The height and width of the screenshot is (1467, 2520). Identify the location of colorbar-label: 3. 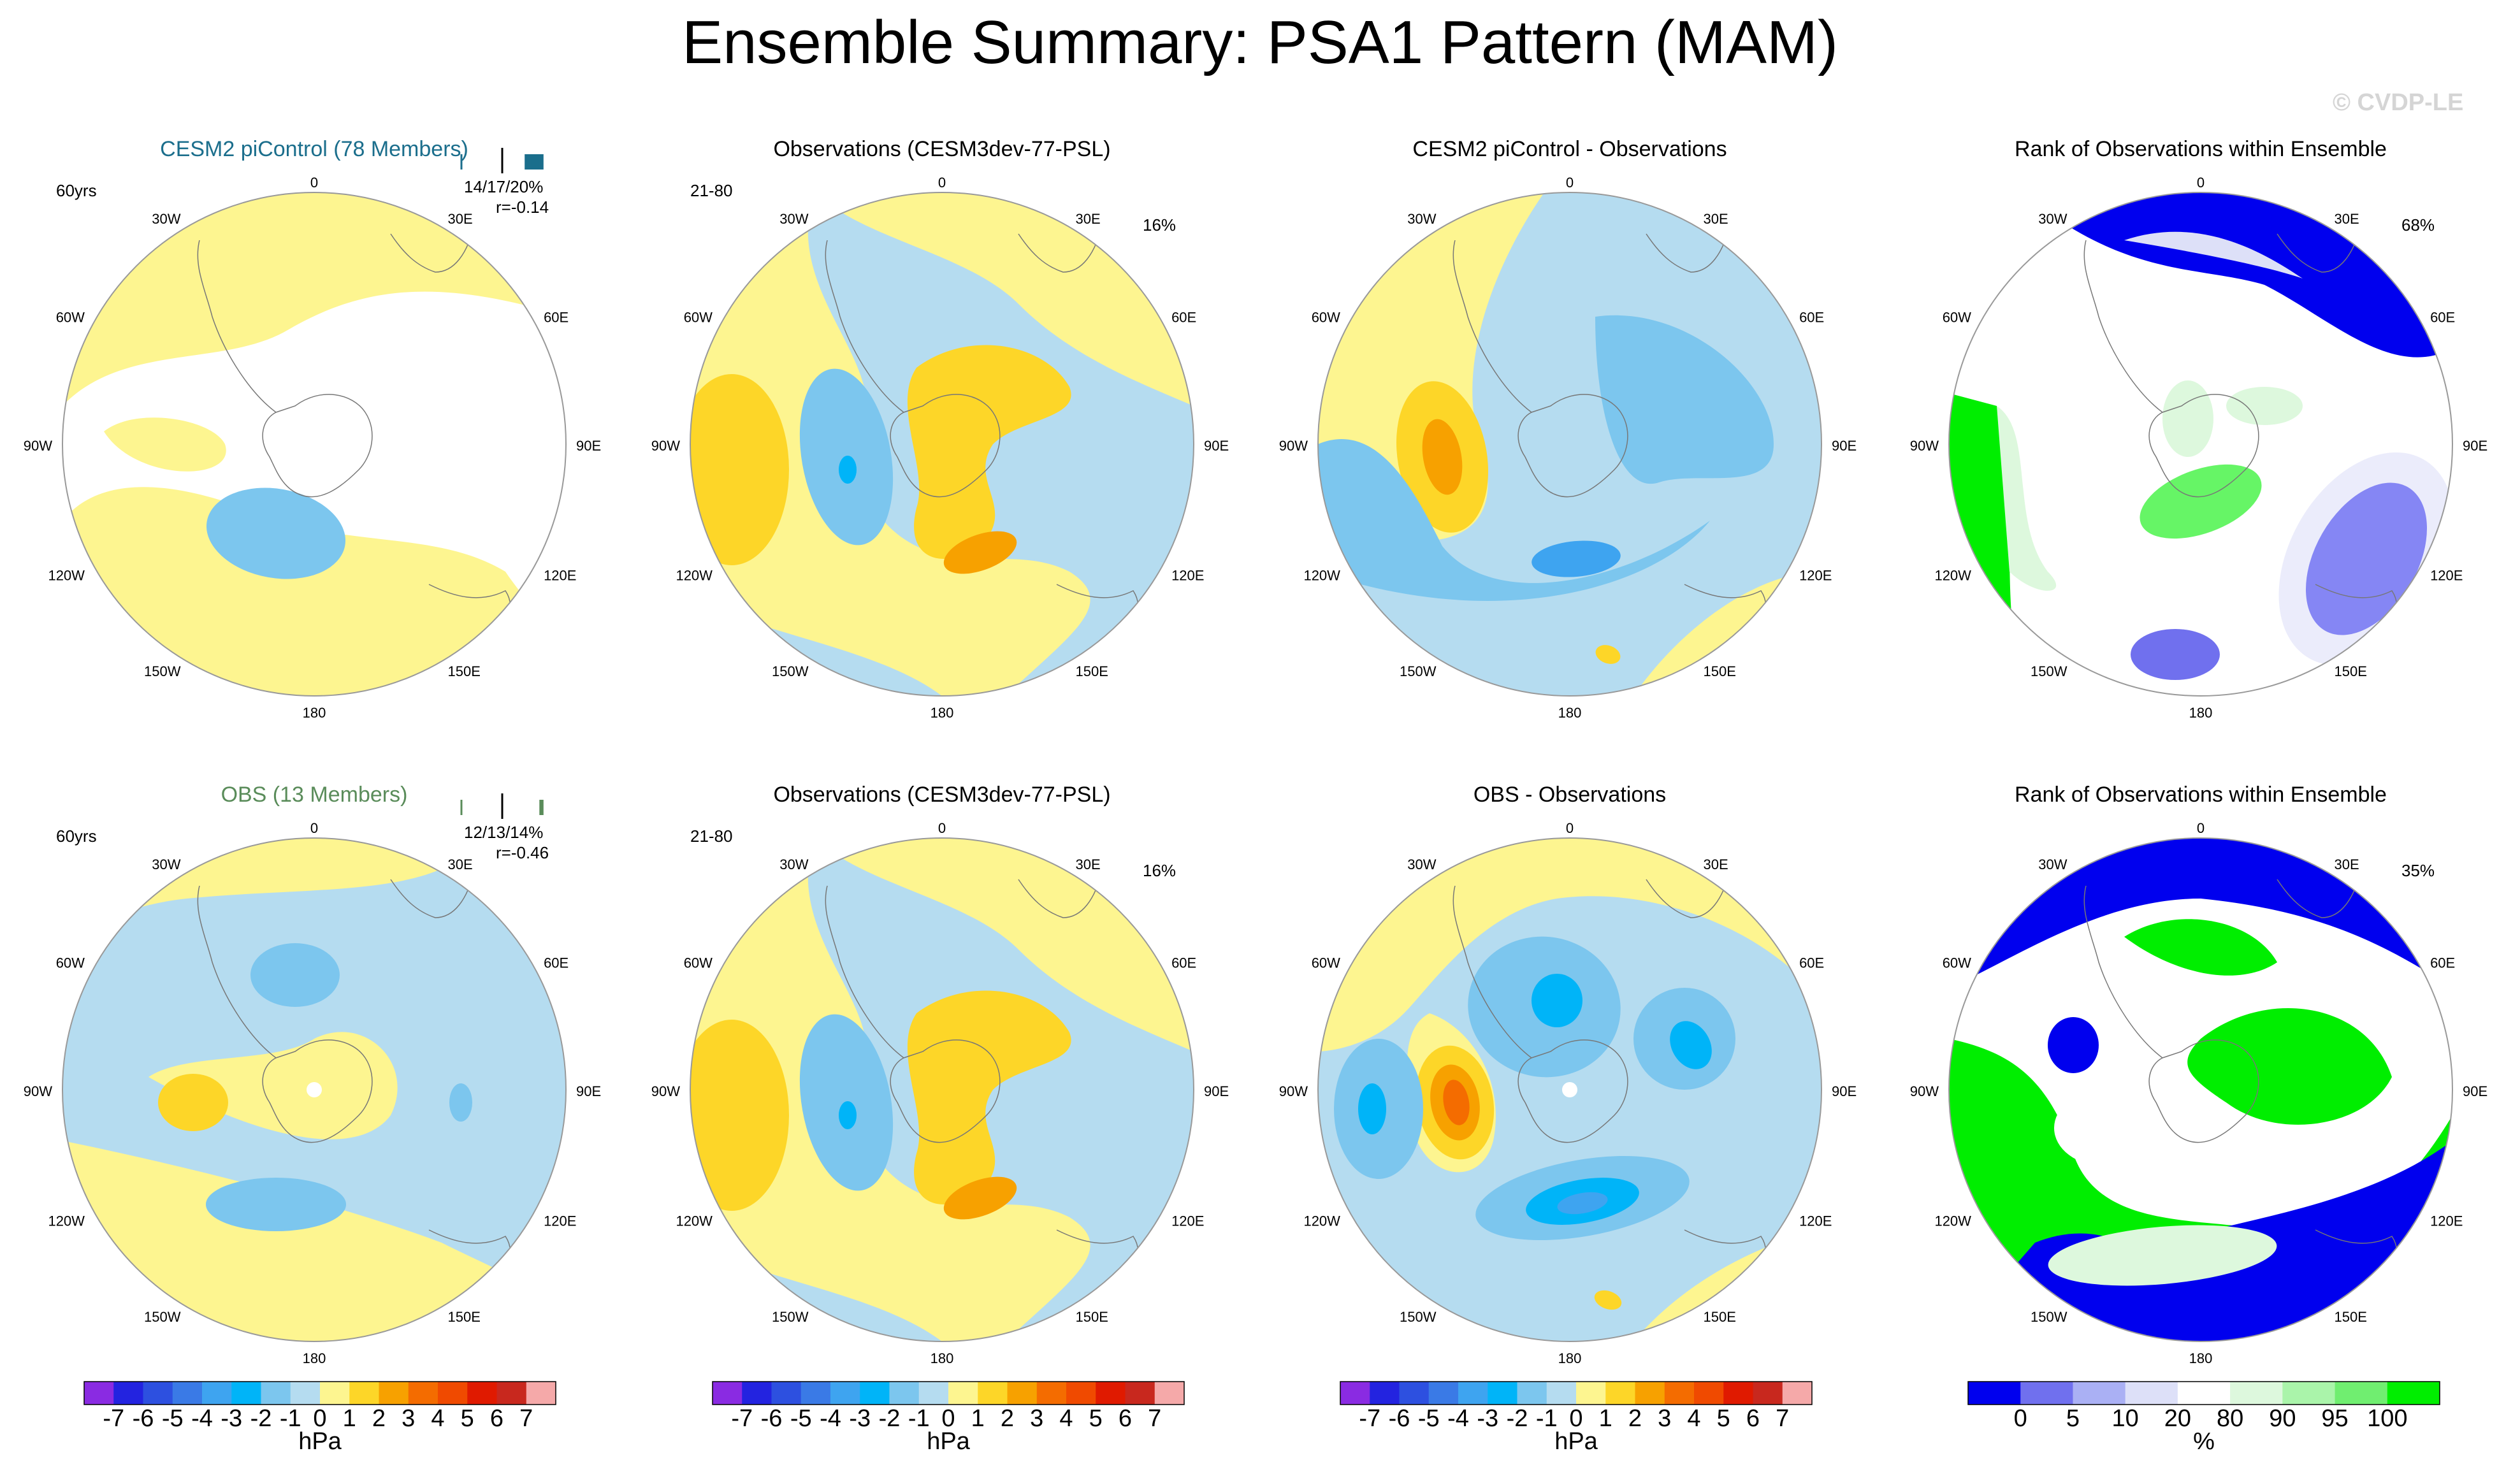
(1037, 1418).